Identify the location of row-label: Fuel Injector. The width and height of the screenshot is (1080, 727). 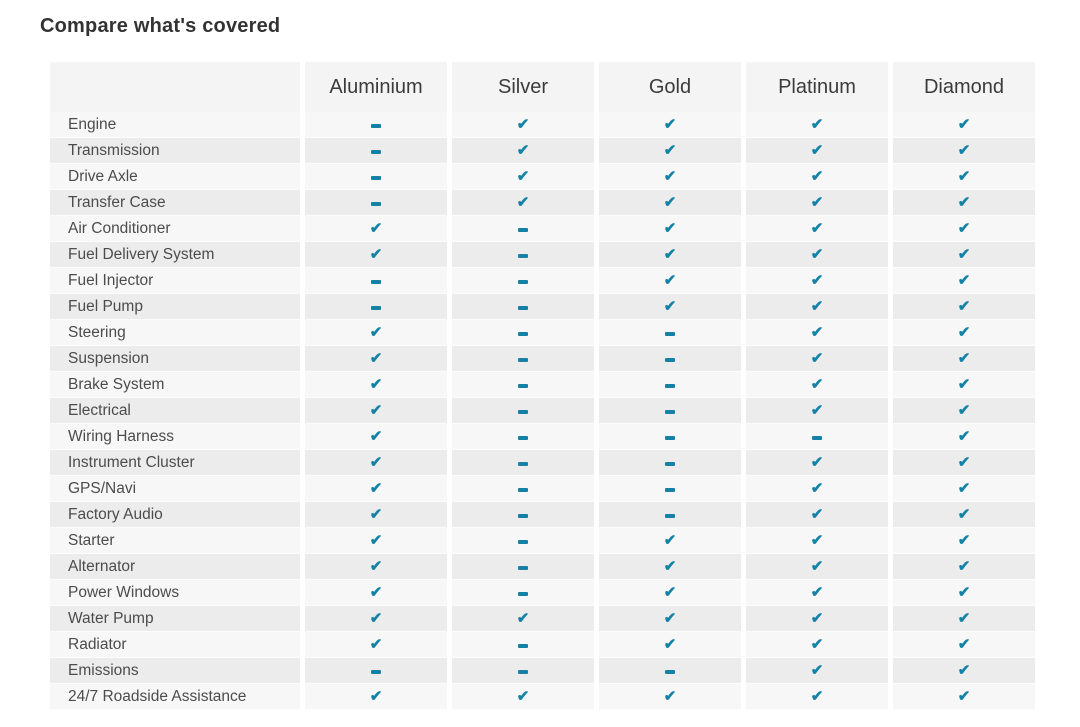
(175, 281).